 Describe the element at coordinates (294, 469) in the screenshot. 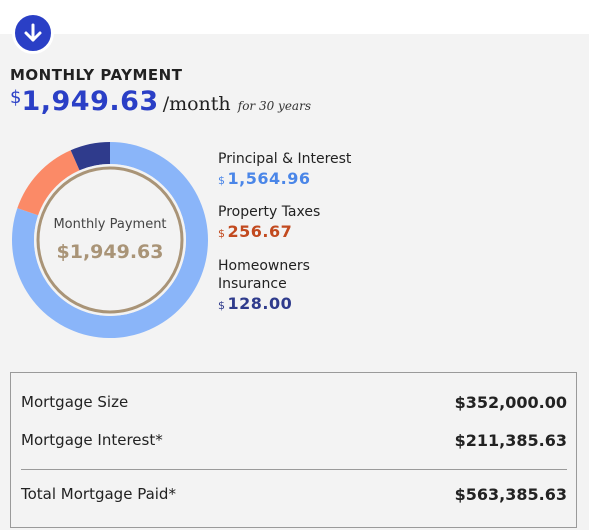

I see `summary-divider` at that location.